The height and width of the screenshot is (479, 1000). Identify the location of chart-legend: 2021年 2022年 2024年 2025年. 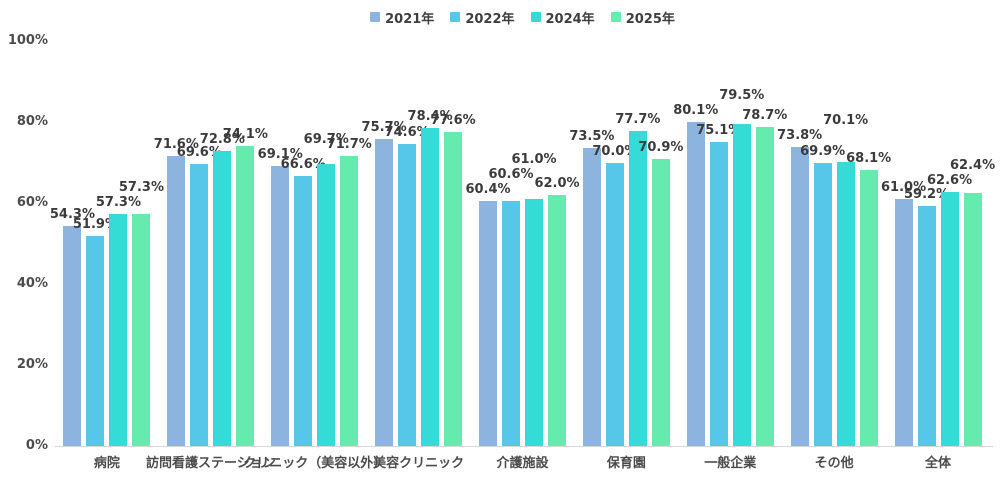
(522, 17).